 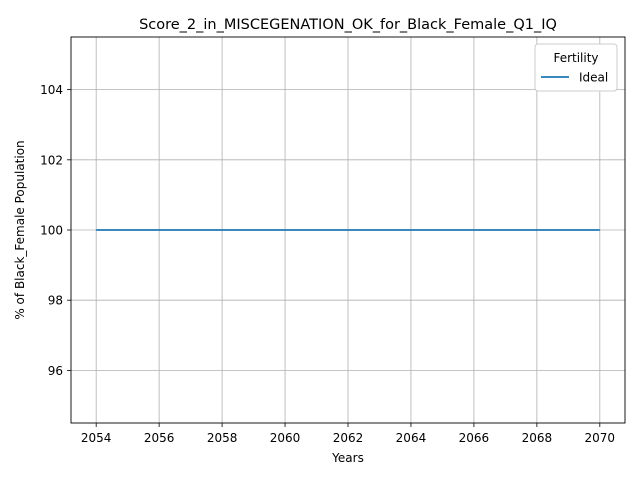 What do you see at coordinates (222, 438) in the screenshot?
I see `x-tick-label: 2058` at bounding box center [222, 438].